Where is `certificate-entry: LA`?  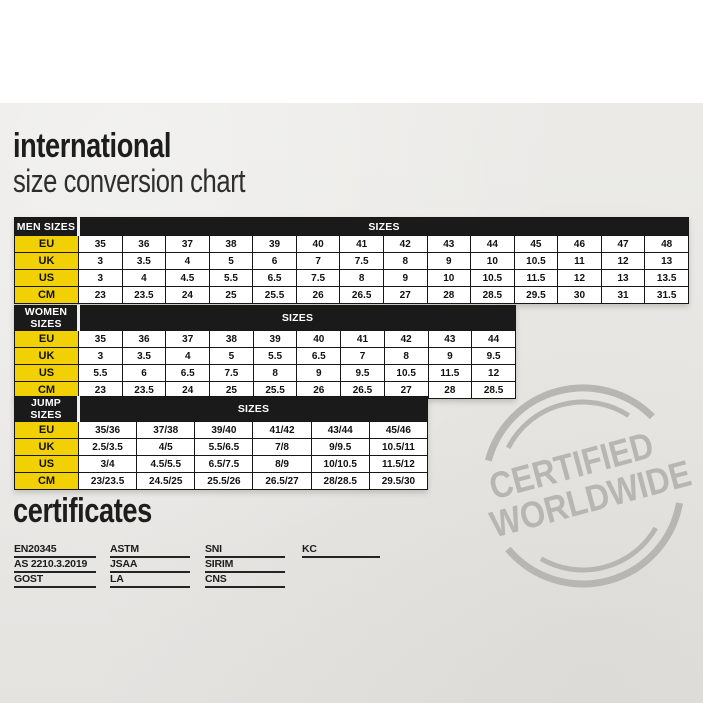
certificate-entry: LA is located at coordinates (150, 580).